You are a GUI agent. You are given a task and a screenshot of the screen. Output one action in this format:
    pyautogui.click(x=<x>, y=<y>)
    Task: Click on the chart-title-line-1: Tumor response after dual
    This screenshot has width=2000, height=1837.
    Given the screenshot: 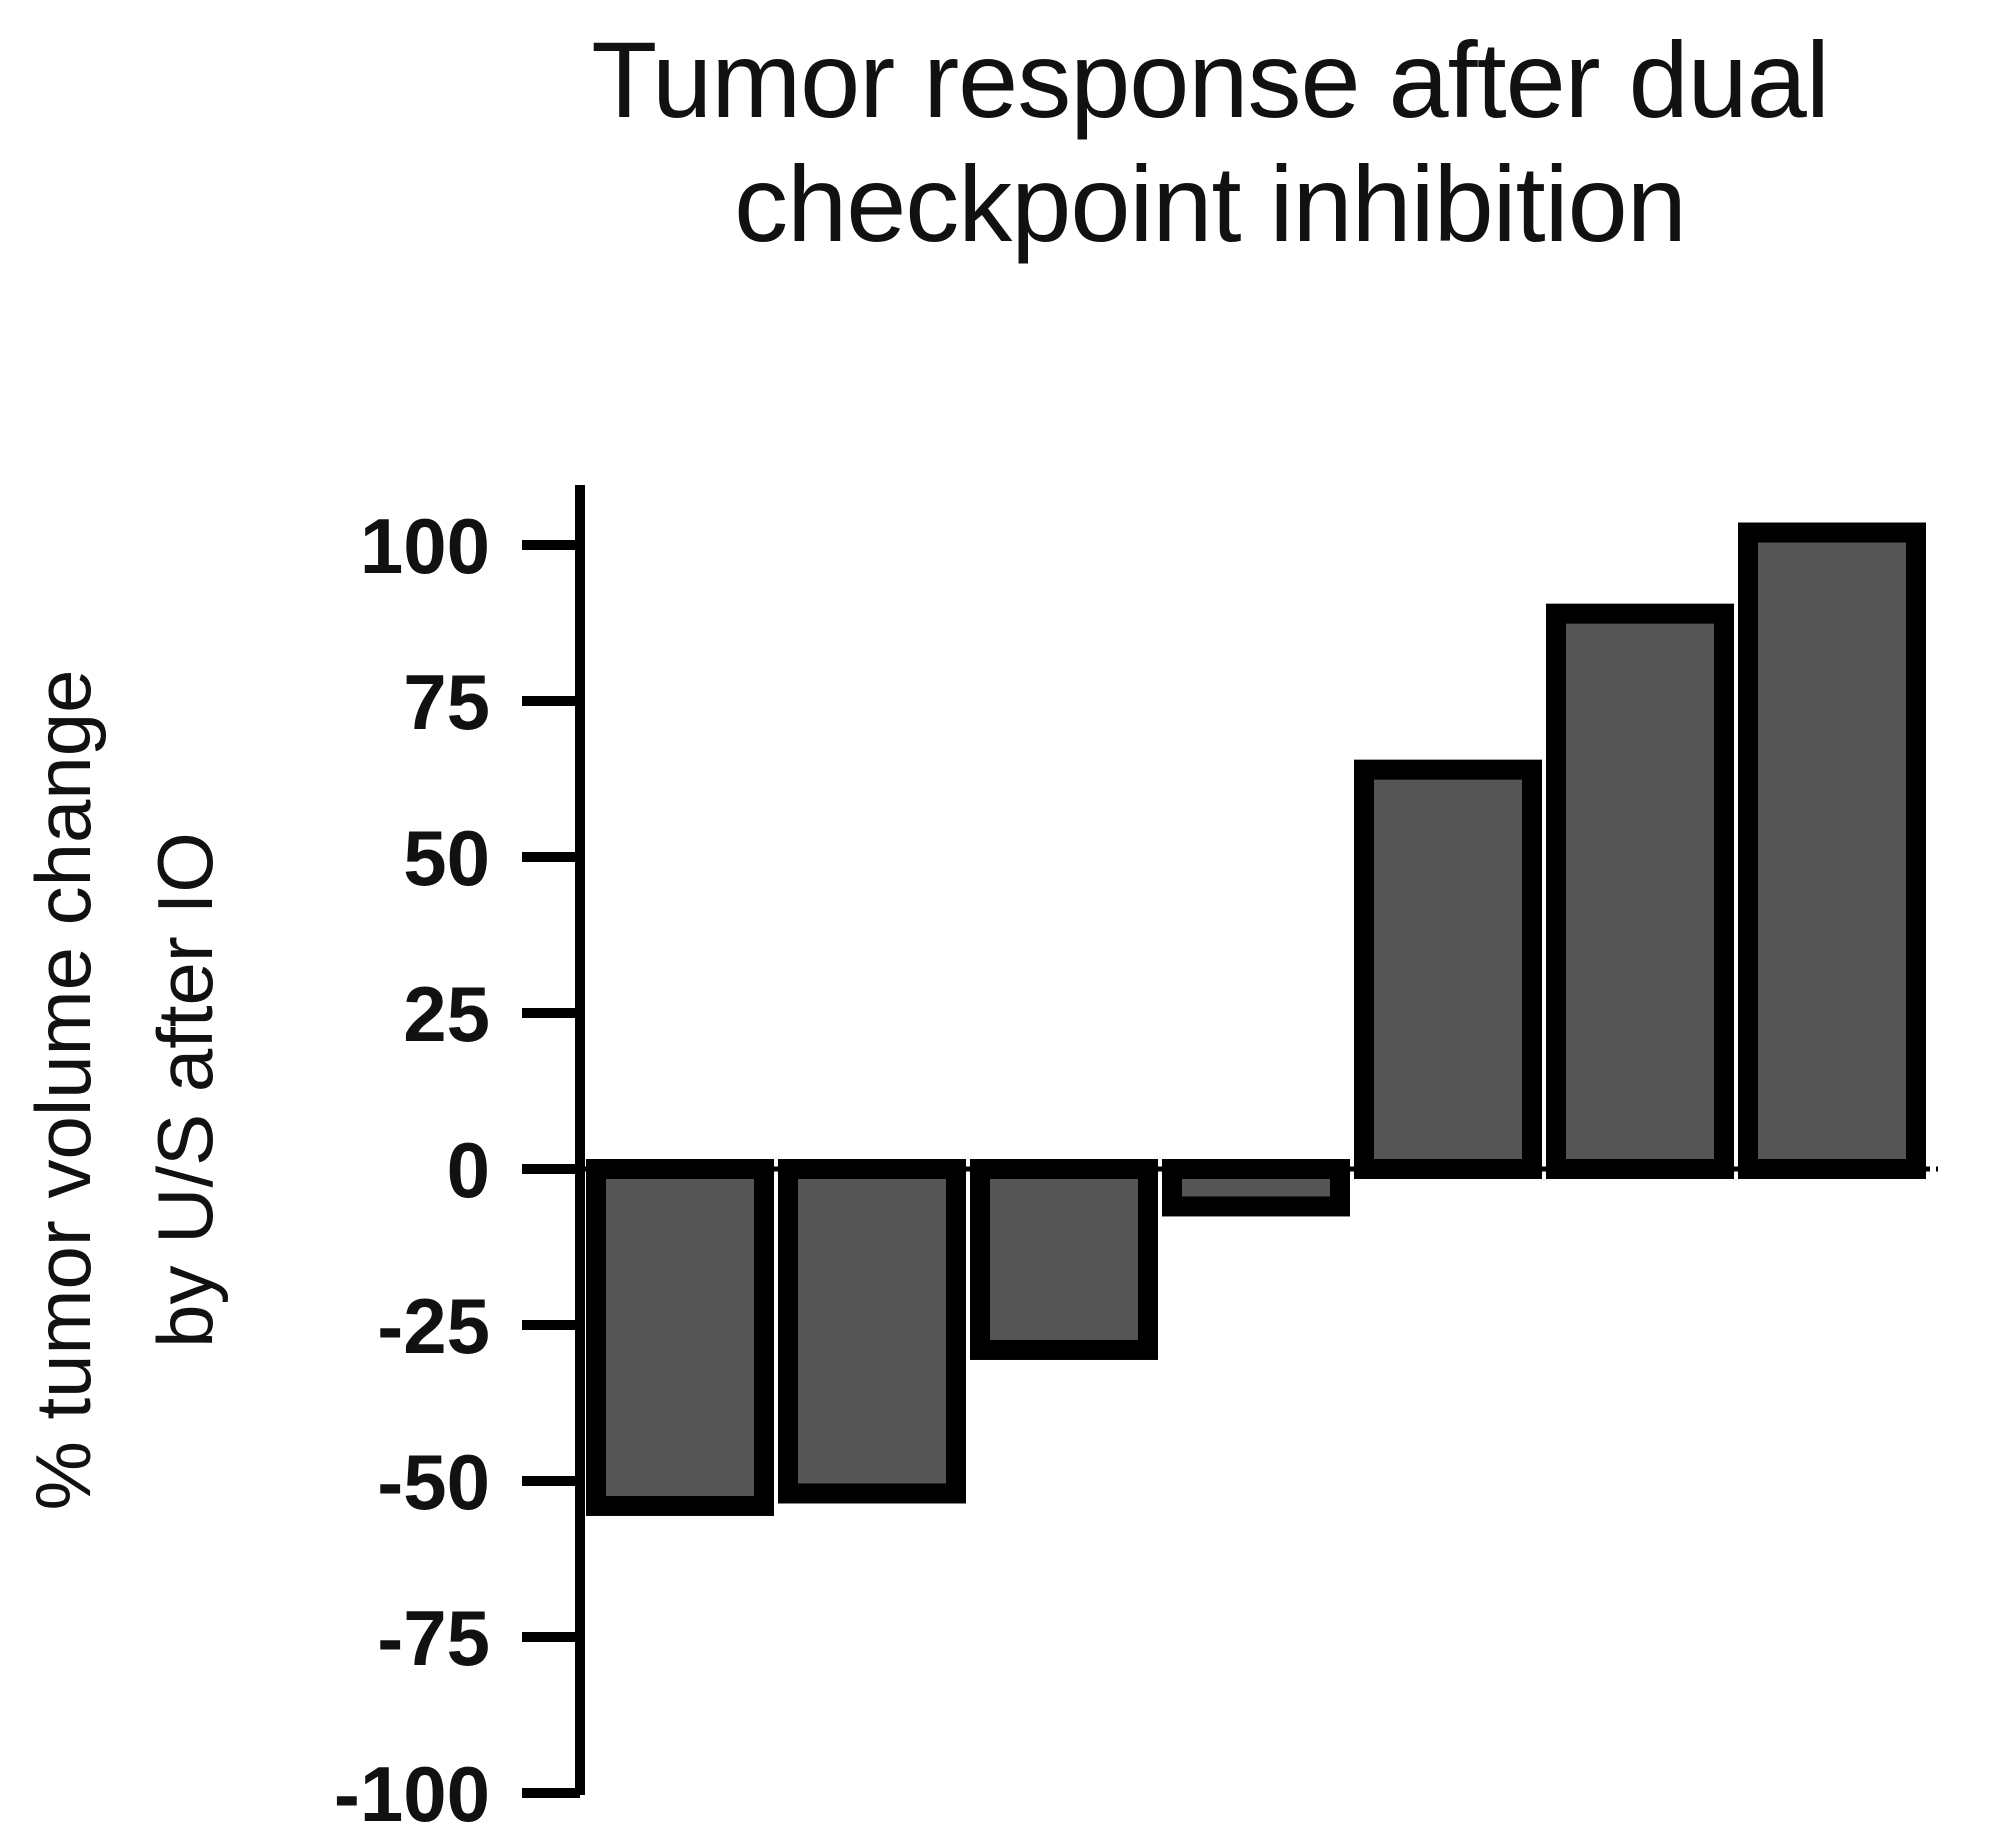 What is the action you would take?
    pyautogui.click(x=1210, y=79)
    